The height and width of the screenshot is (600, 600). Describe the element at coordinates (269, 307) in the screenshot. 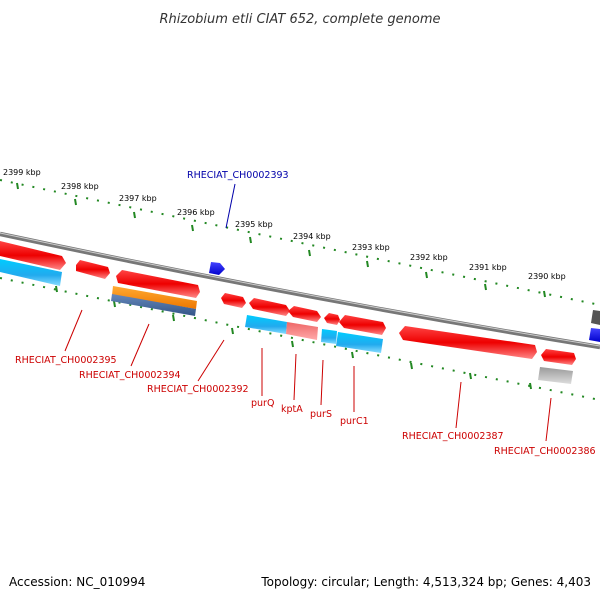

I see `gene-purq-fwd` at that location.